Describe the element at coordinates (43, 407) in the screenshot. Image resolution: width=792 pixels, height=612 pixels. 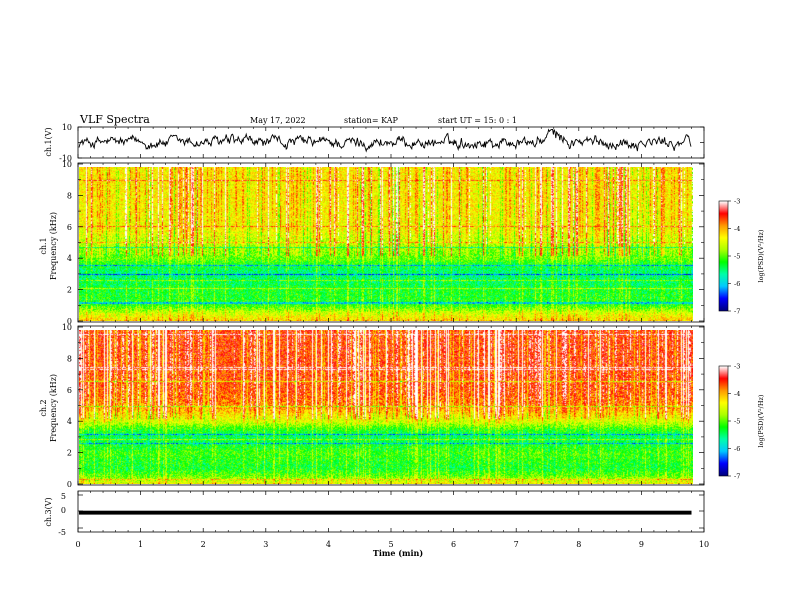
I see `ch2-spectrogram-ylabel-channel: ch.2` at that location.